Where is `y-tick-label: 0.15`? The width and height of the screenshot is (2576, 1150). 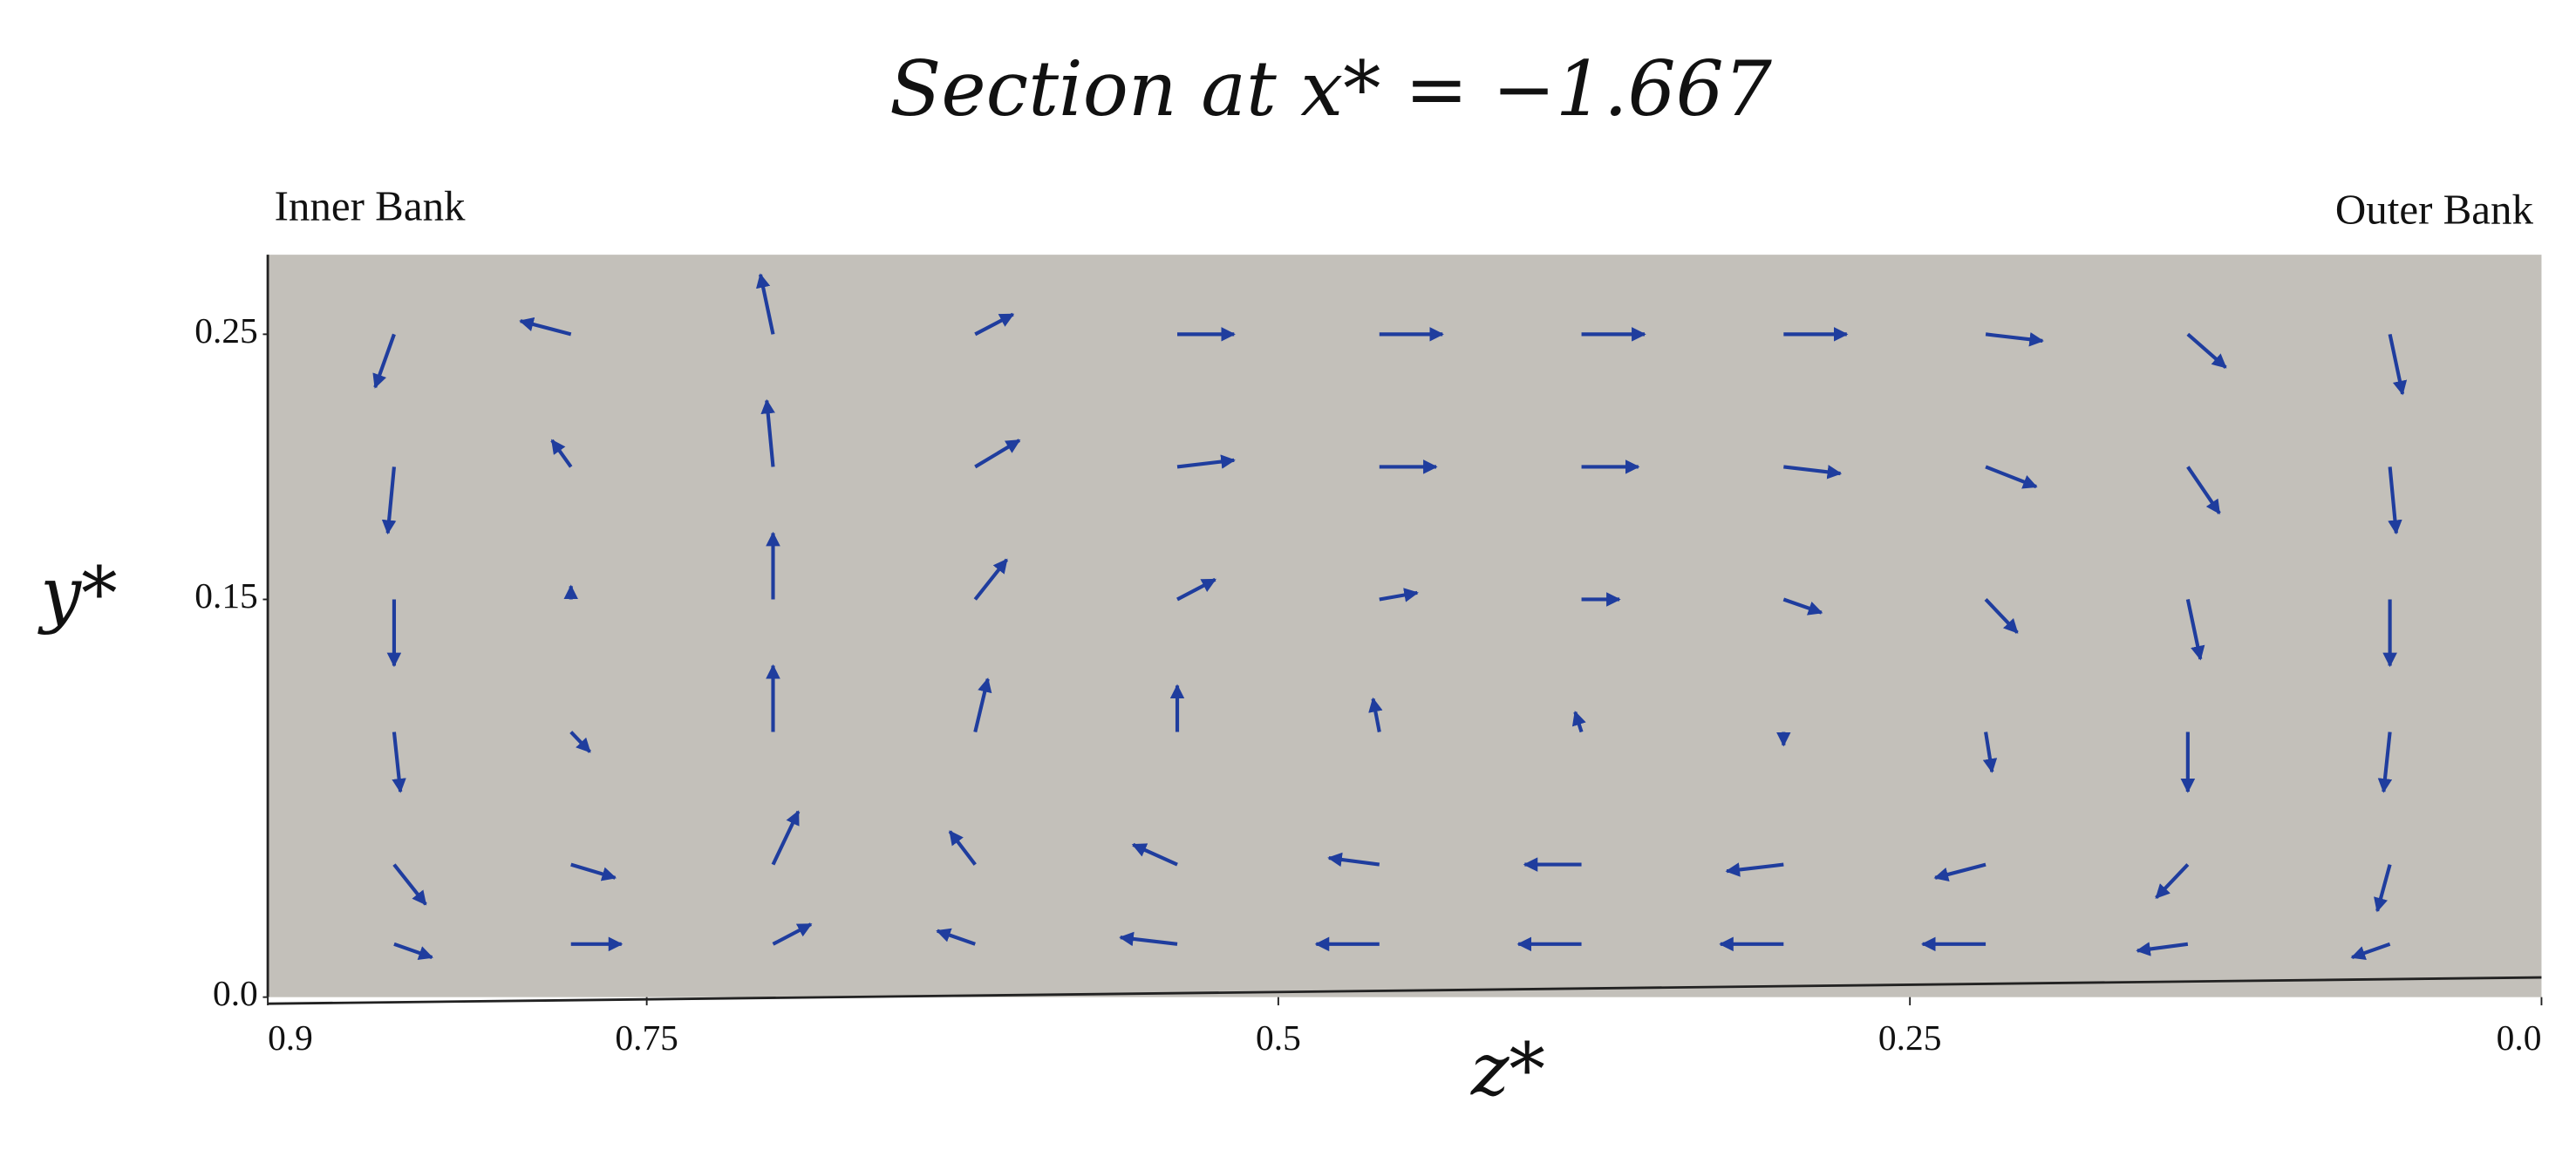 y-tick-label: 0.15 is located at coordinates (226, 595).